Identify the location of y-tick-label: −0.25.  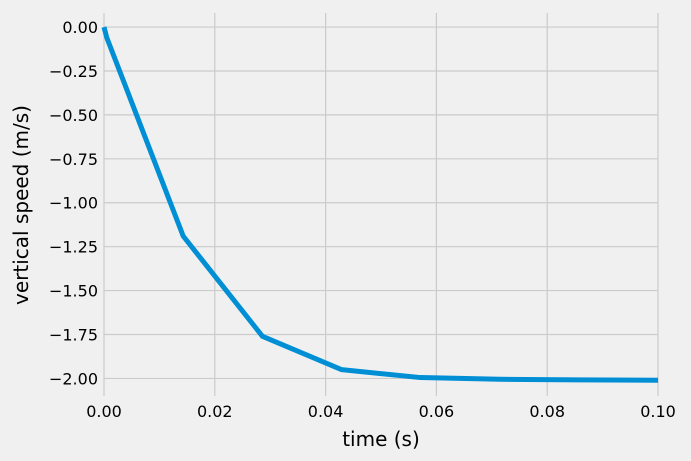
(73, 71).